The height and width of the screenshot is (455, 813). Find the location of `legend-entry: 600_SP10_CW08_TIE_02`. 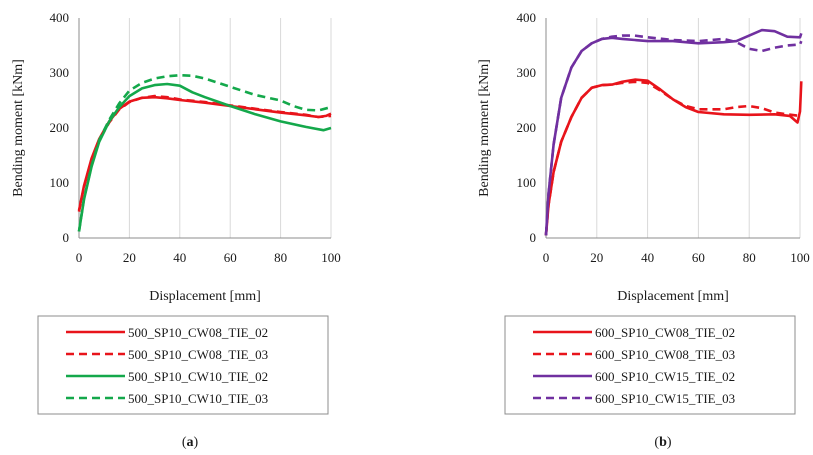

legend-entry: 600_SP10_CW08_TIE_02 is located at coordinates (665, 332).